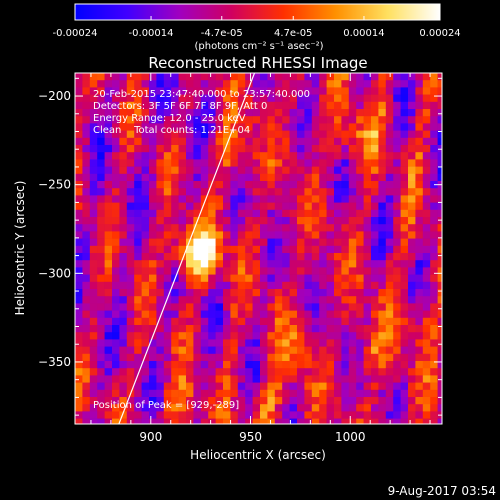 The width and height of the screenshot is (500, 500). Describe the element at coordinates (54, 273) in the screenshot. I see `y-tick-label: −300` at that location.